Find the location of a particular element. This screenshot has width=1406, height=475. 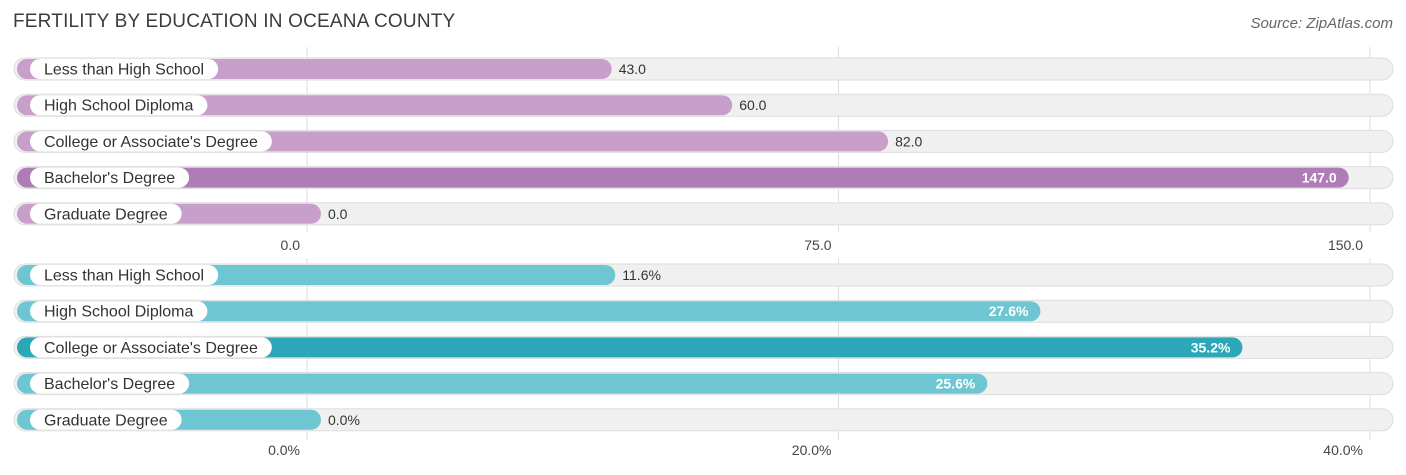

value-label: 27.6% is located at coordinates (1009, 311).